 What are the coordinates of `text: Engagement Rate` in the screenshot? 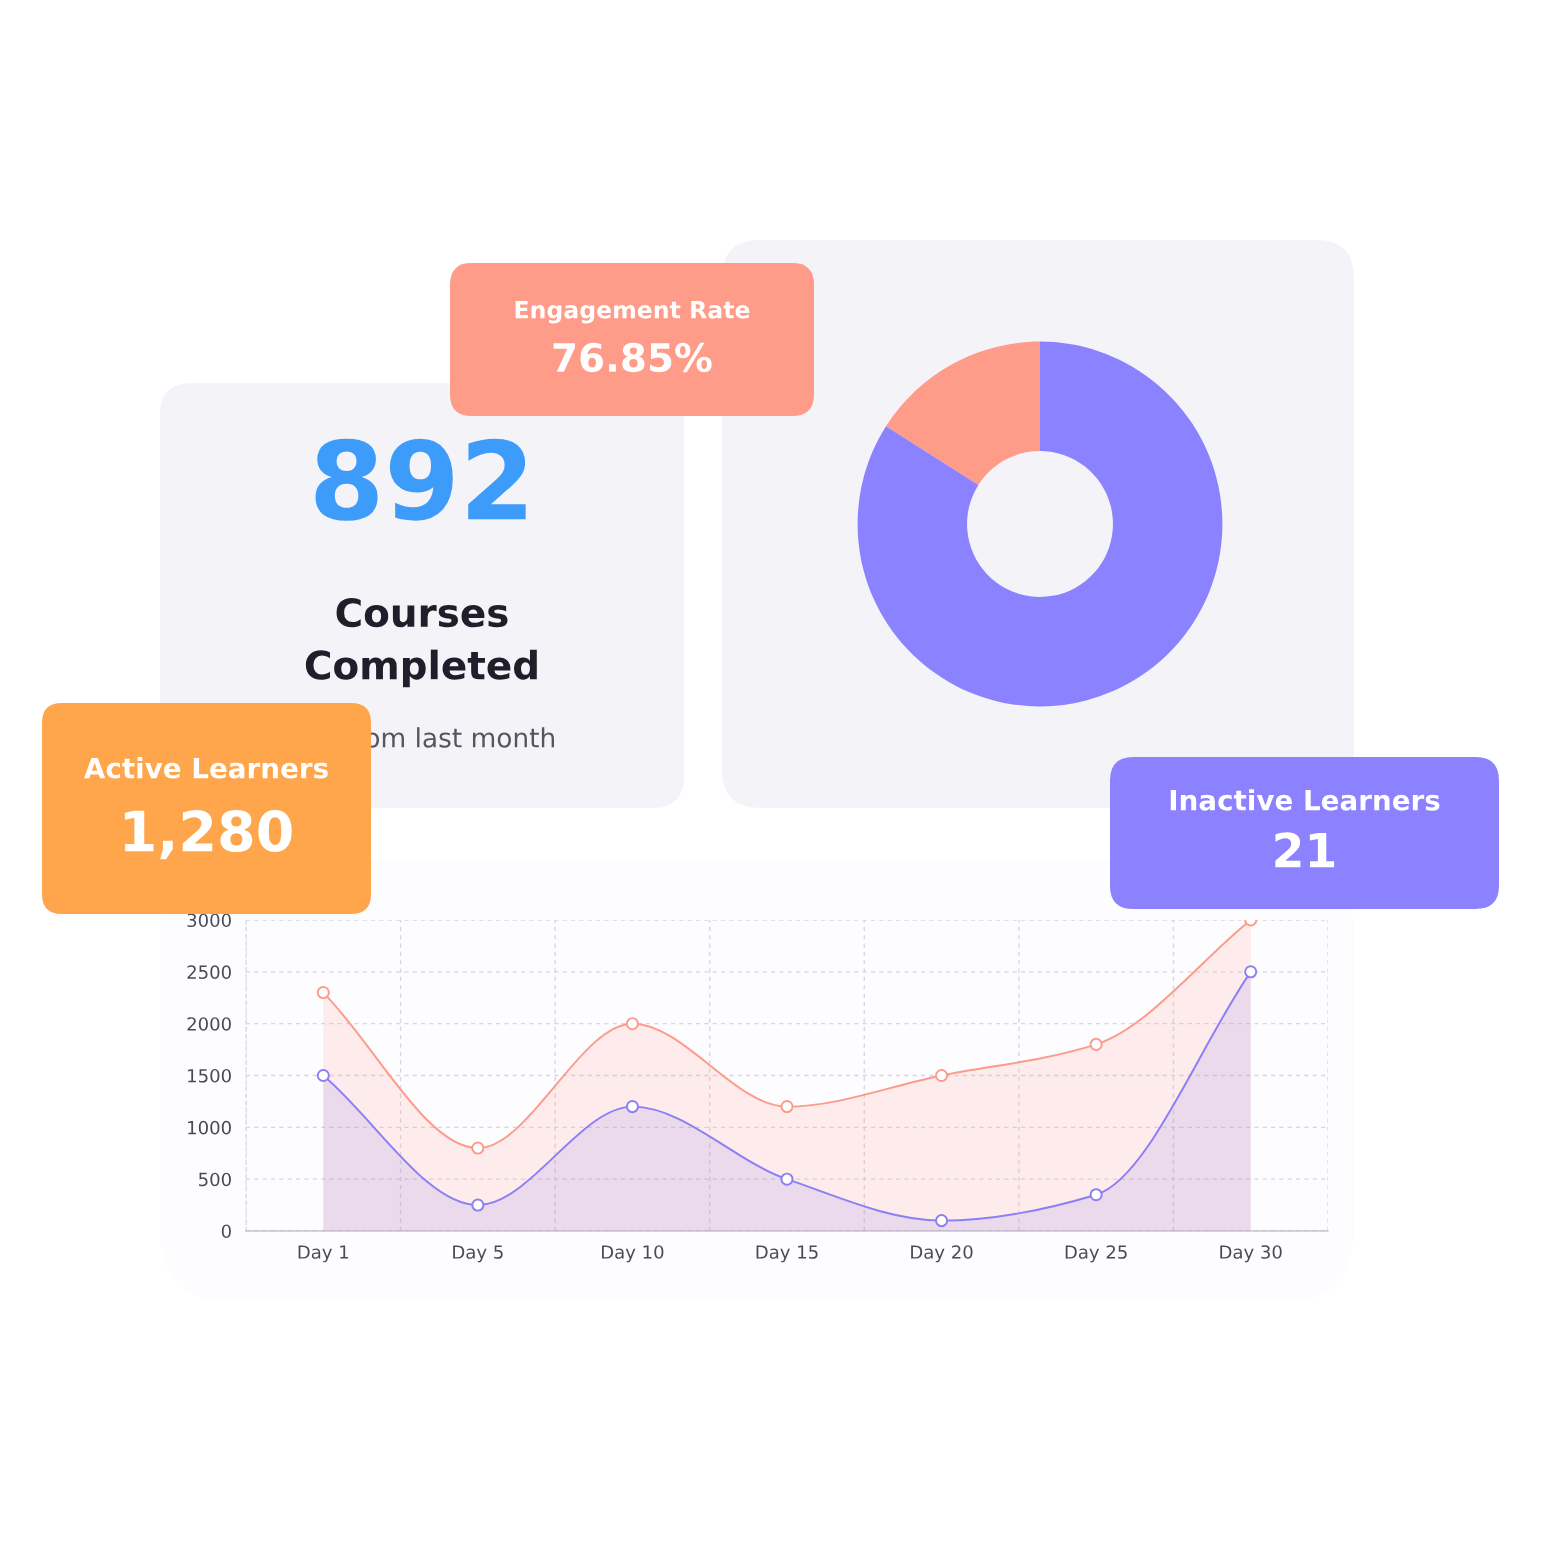 It's located at (632, 312).